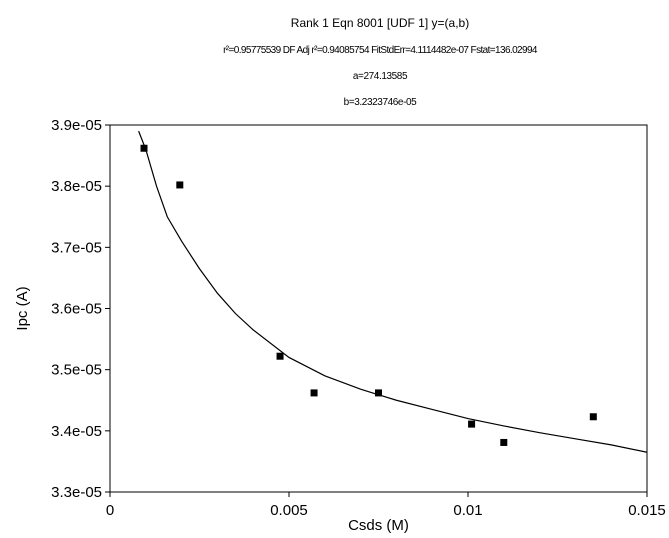 The width and height of the screenshot is (669, 538). I want to click on y-tick-label: 3.5e-05, so click(76, 370).